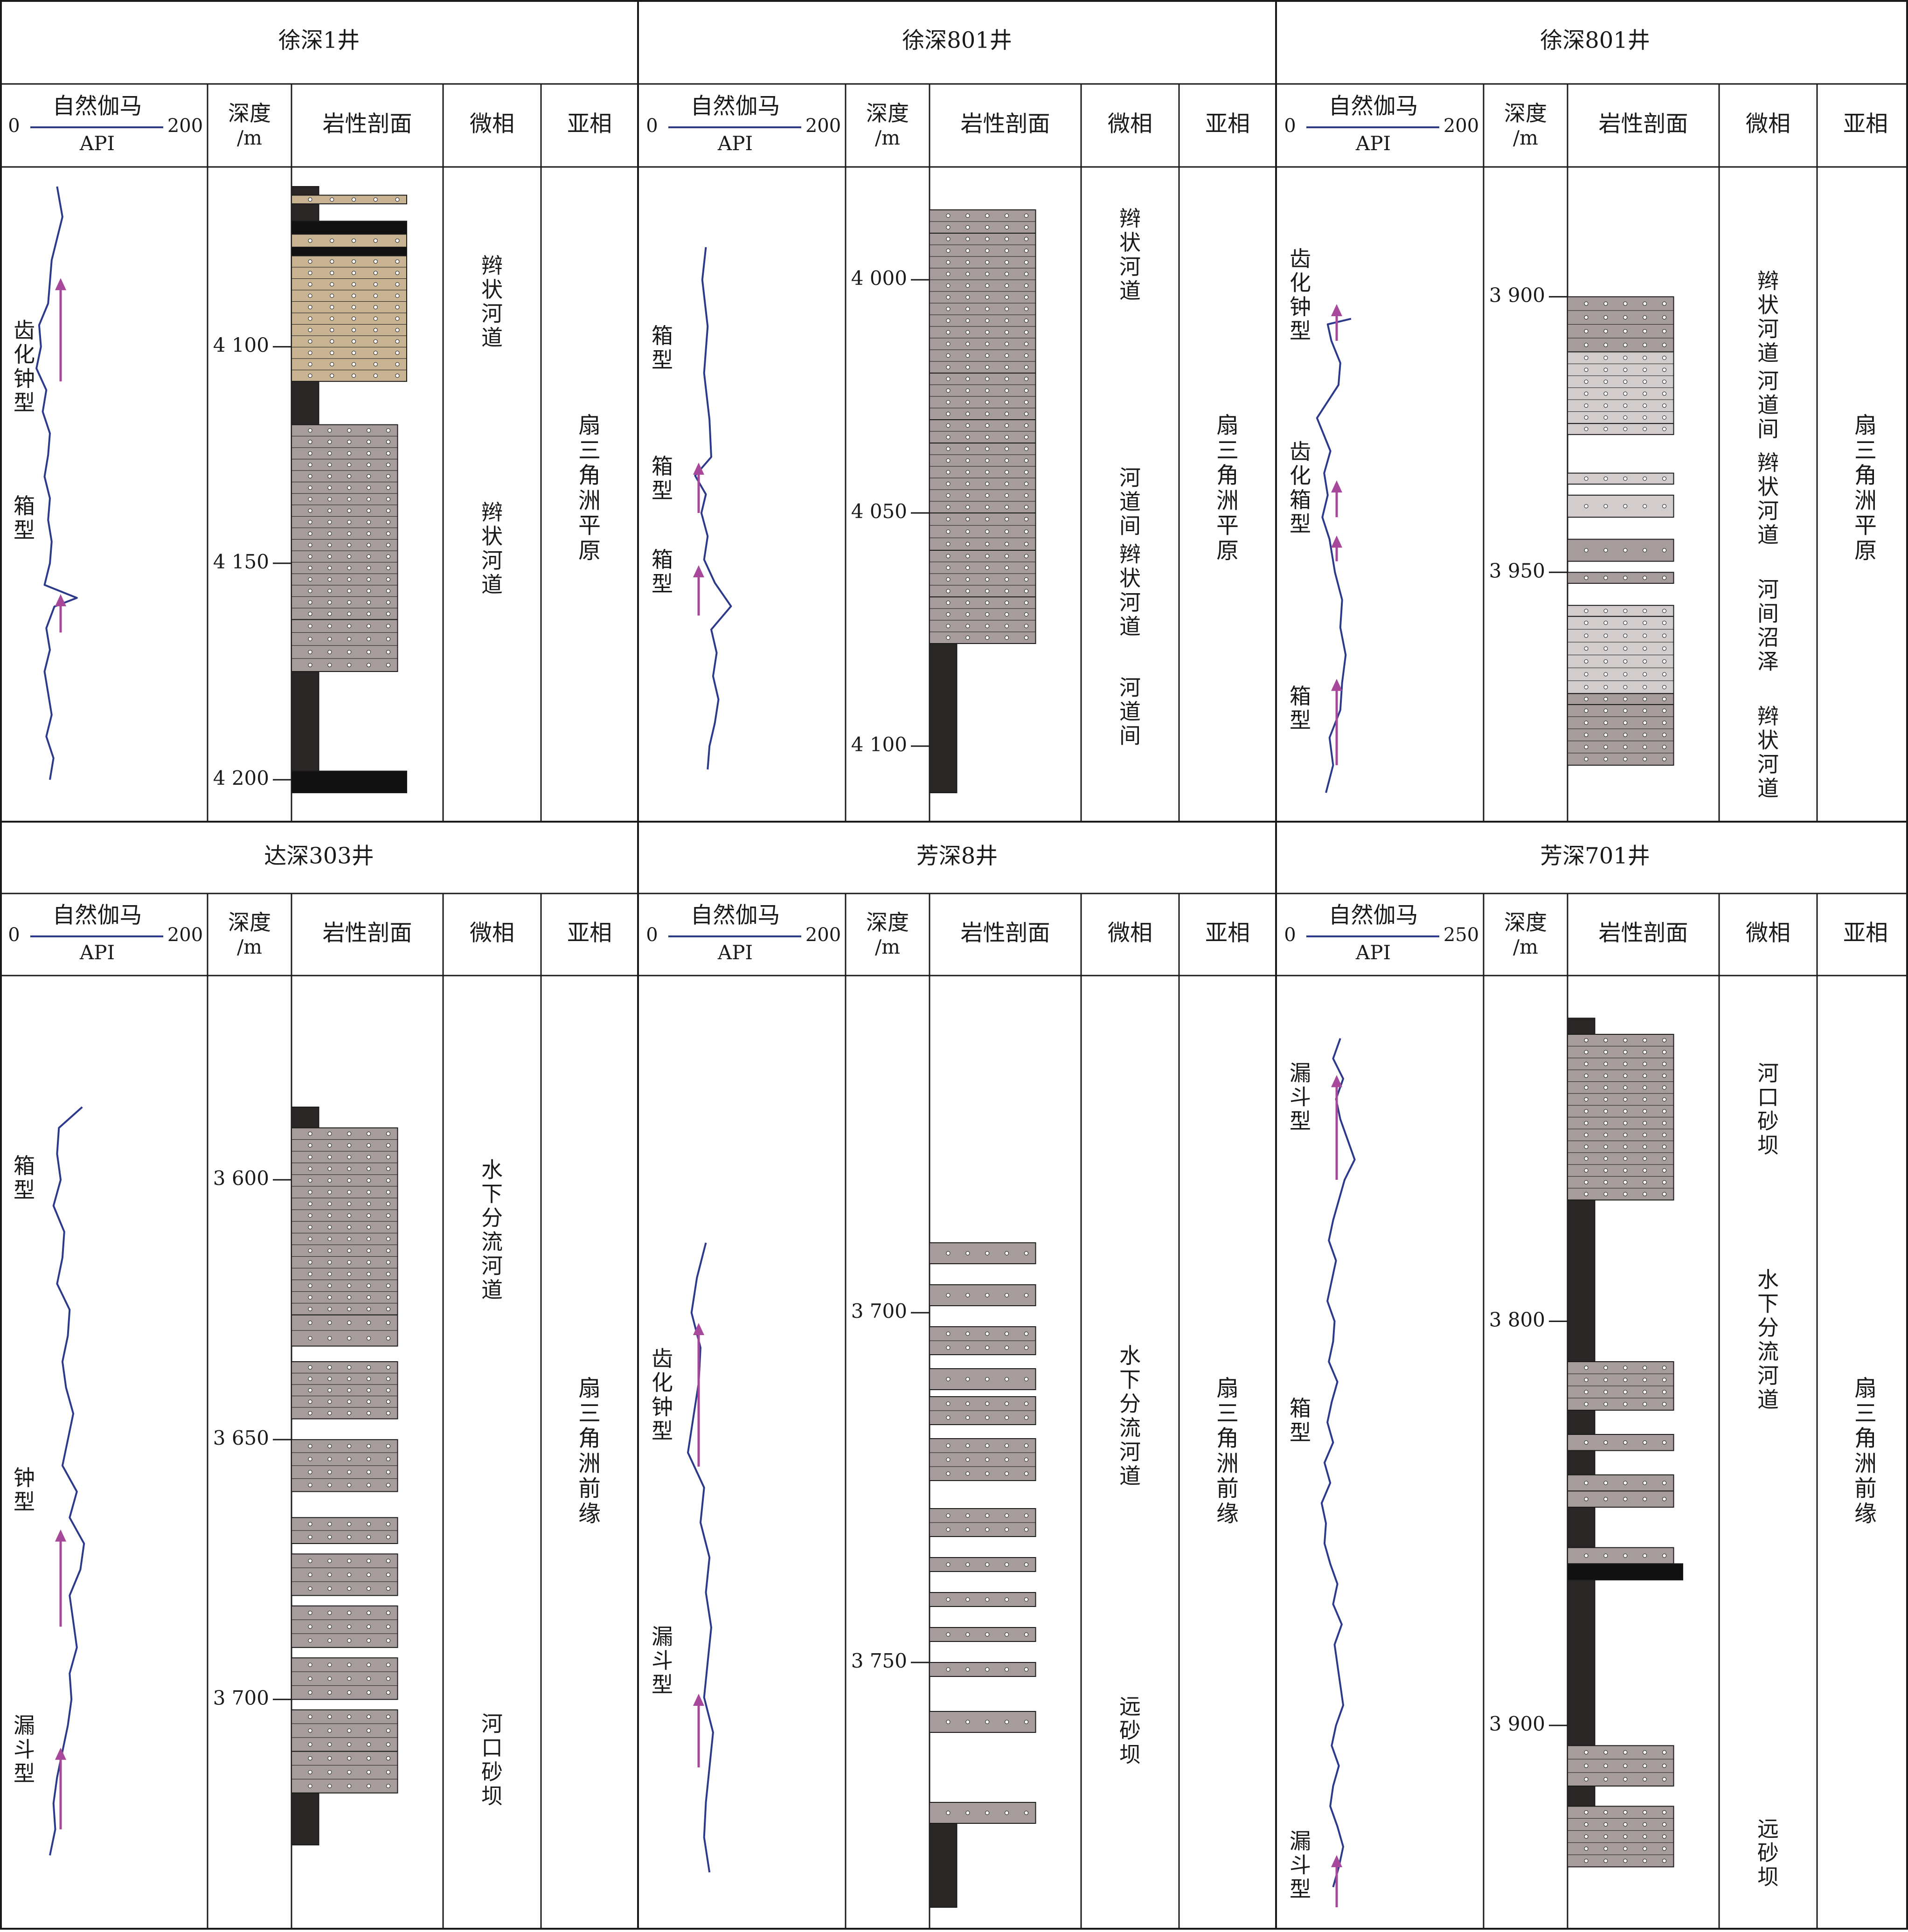 The height and width of the screenshot is (1932, 1908). Describe the element at coordinates (590, 1463) in the screenshot. I see `subfacies-label-char: 洲` at that location.